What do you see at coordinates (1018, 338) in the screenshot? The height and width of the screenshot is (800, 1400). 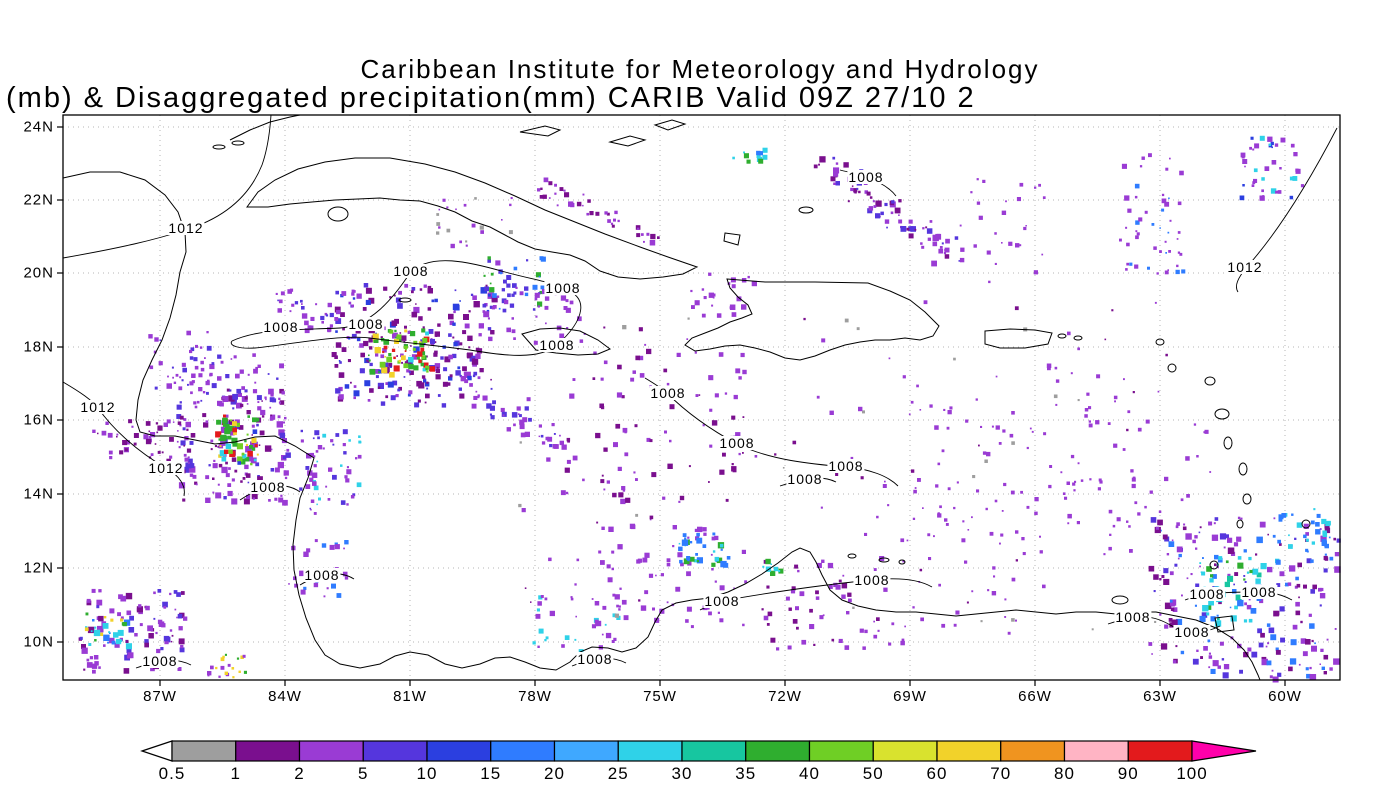 I see `coast-puerto-rico` at bounding box center [1018, 338].